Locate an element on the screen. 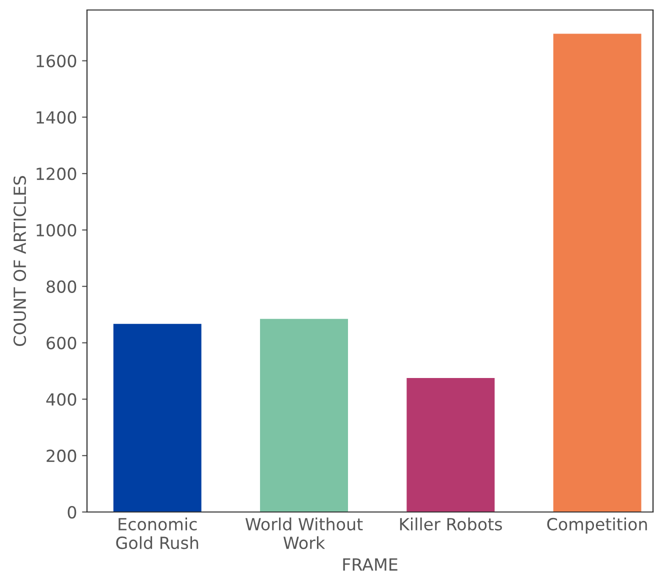 The image size is (654, 576). x-axis-title: FRAME is located at coordinates (370, 564).